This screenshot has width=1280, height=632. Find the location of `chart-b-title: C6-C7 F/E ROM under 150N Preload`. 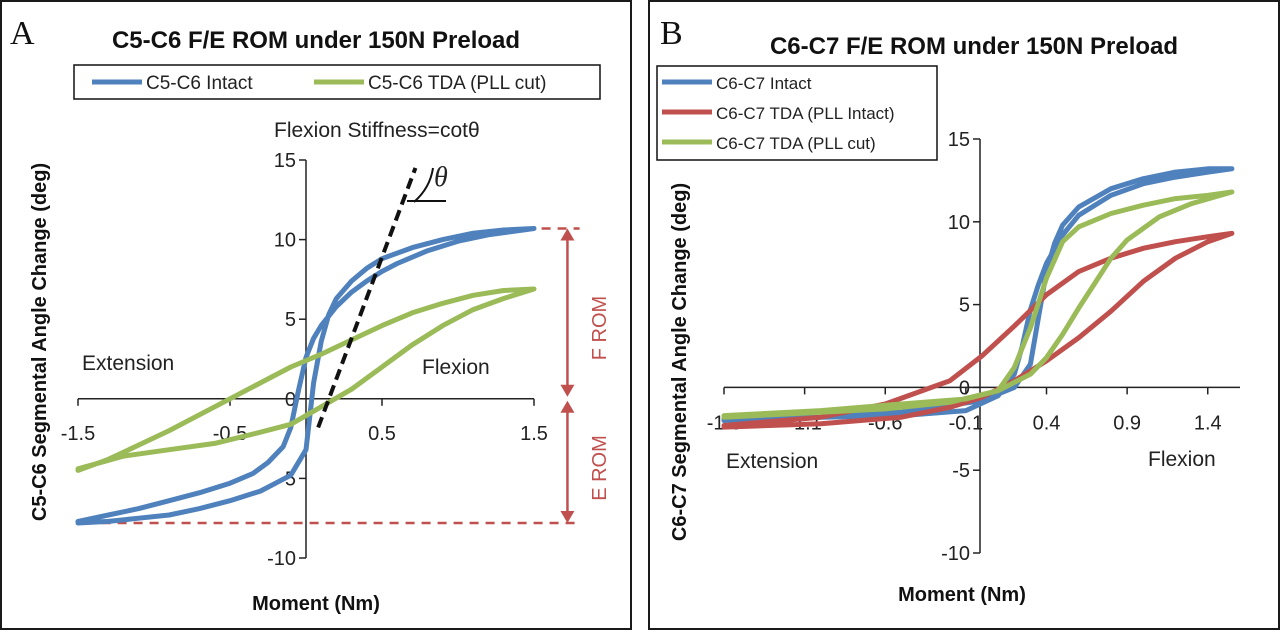

chart-b-title: C6-C7 F/E ROM under 150N Preload is located at coordinates (974, 46).